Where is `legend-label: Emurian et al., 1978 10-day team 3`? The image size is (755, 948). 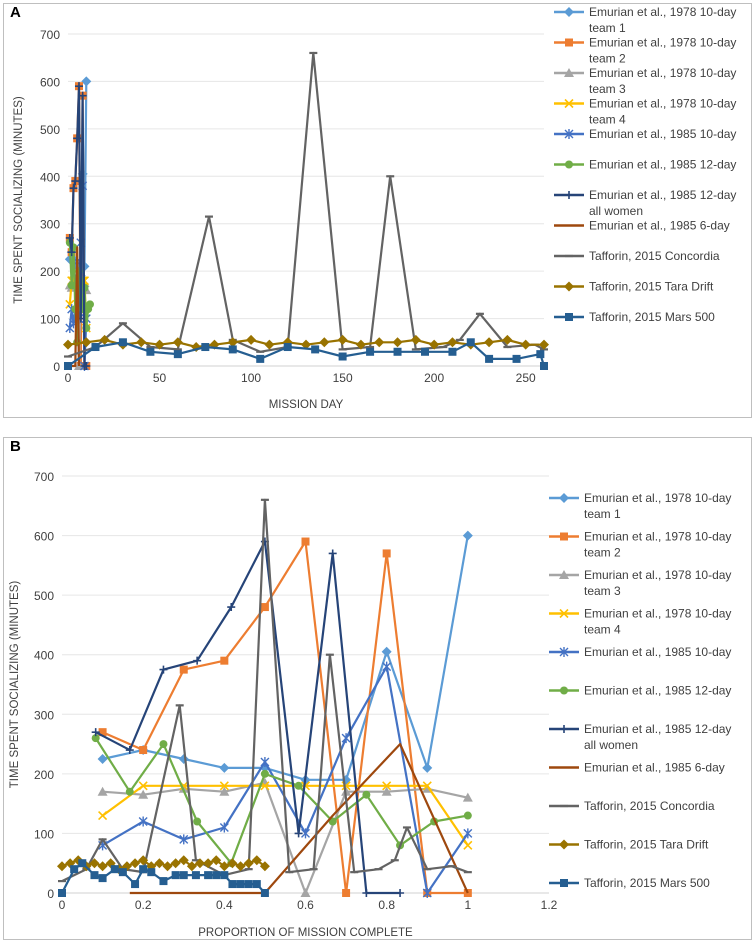 legend-label: Emurian et al., 1978 10-day team 3 is located at coordinates (662, 81).